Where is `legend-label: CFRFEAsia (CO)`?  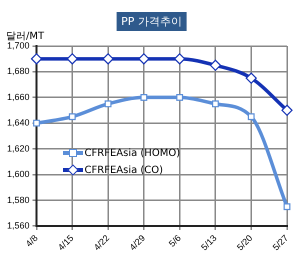
legend-label: CFRFEAsia (CO) is located at coordinates (124, 170).